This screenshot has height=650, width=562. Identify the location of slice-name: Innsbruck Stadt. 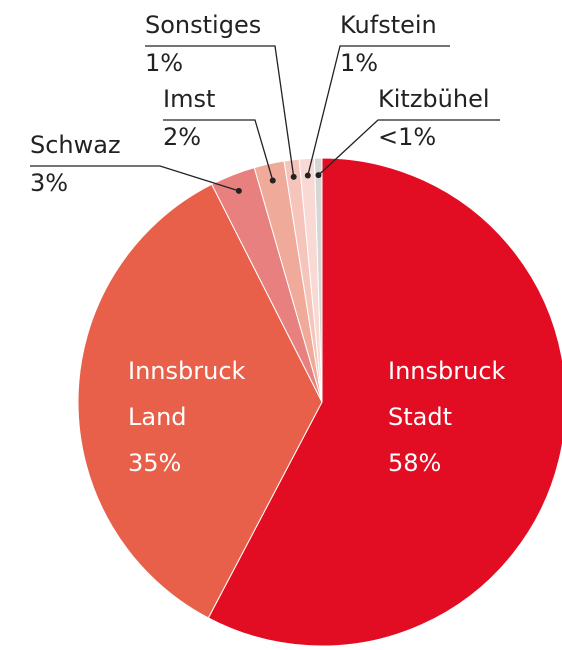
(447, 394).